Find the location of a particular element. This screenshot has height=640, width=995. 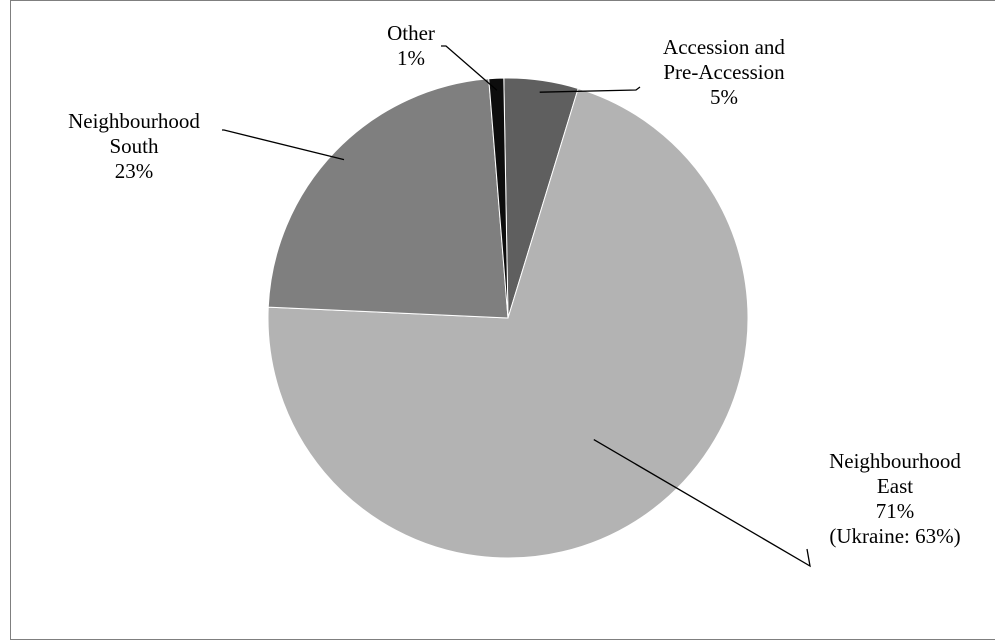

slice-label-line: 23% is located at coordinates (134, 171).